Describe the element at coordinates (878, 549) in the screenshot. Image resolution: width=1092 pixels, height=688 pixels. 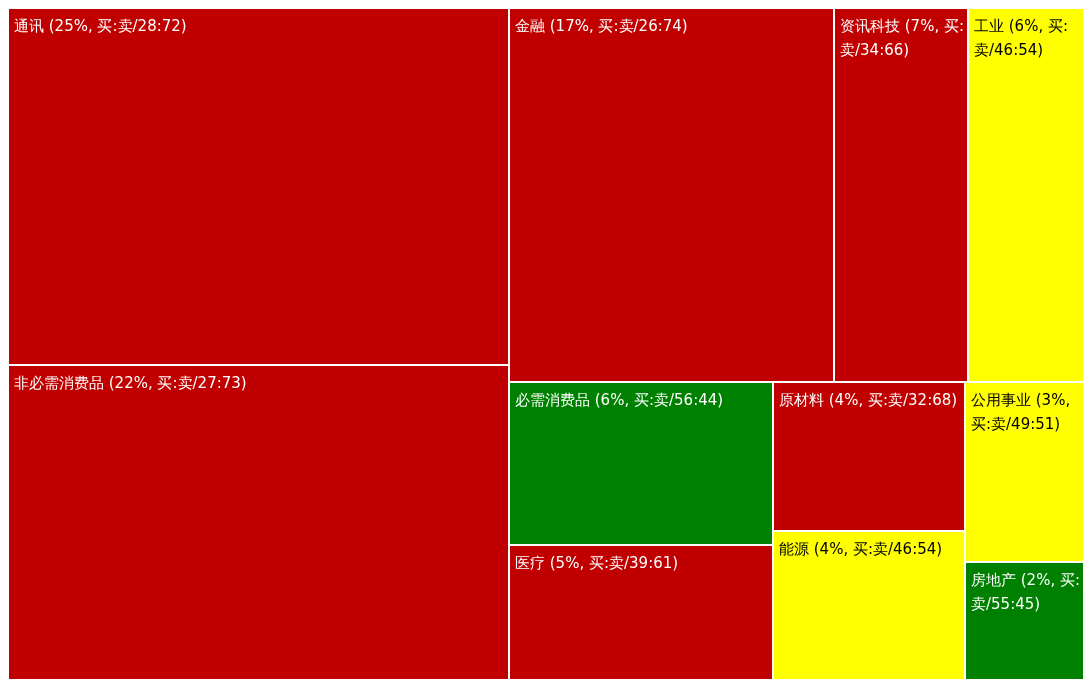
I see `data-label: (4%, 买:卖/46:54)` at that location.